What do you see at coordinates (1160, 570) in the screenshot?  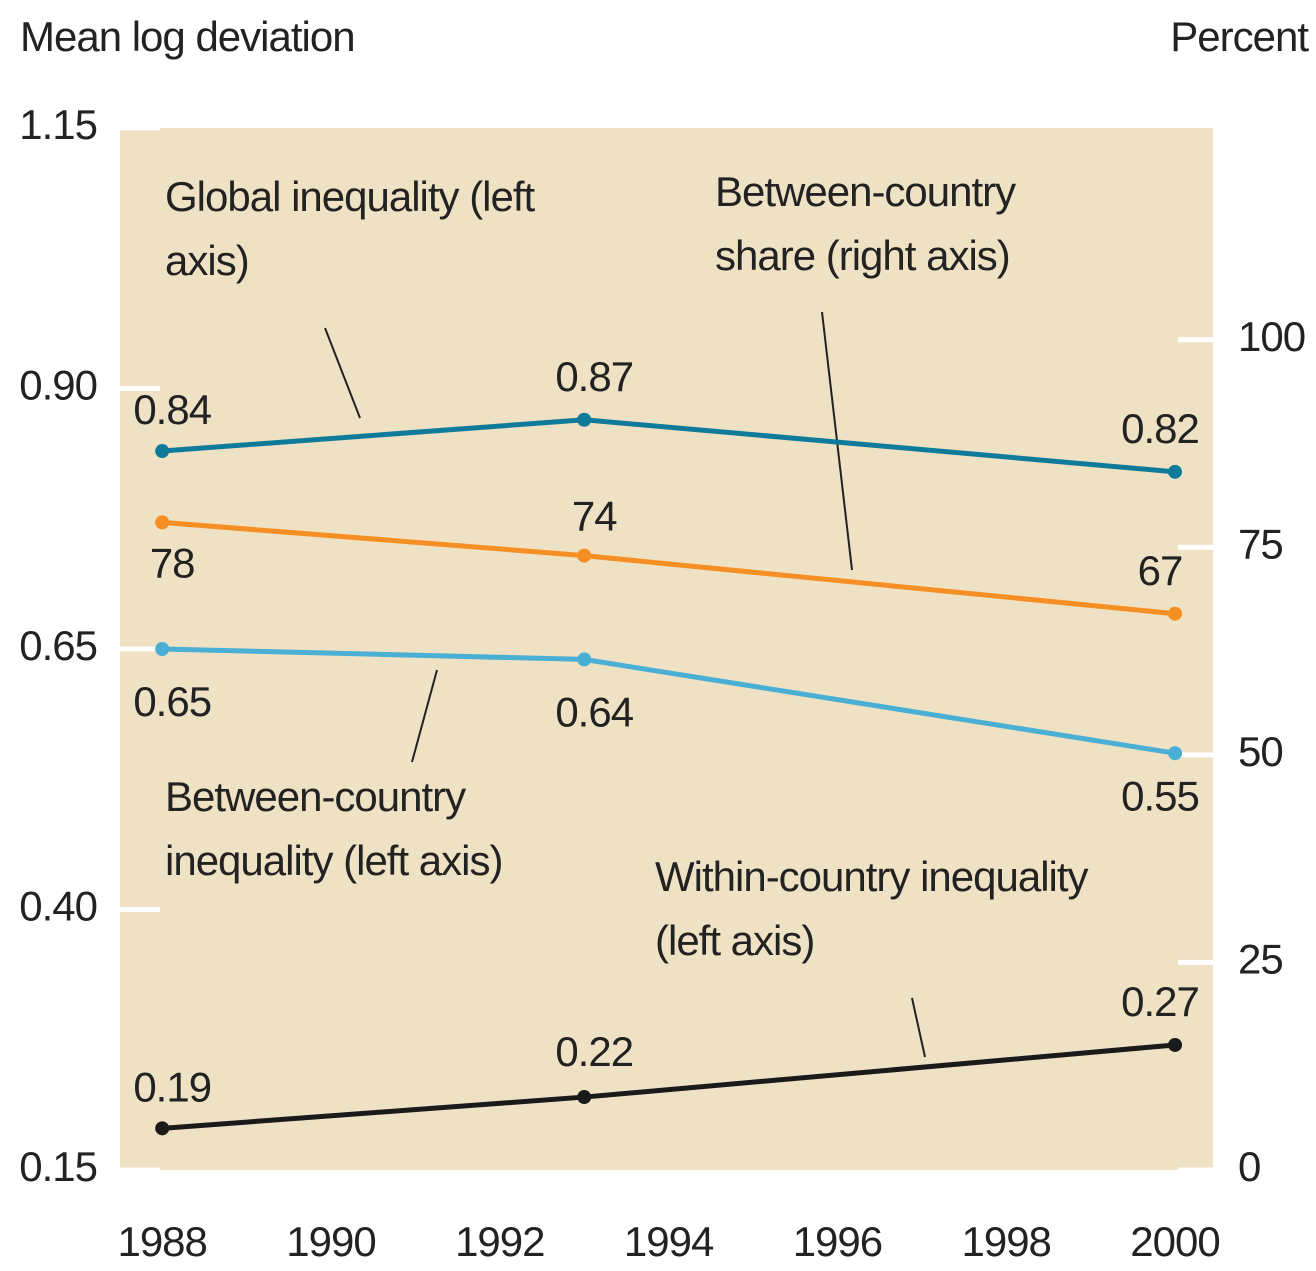 I see `data-label: 67` at bounding box center [1160, 570].